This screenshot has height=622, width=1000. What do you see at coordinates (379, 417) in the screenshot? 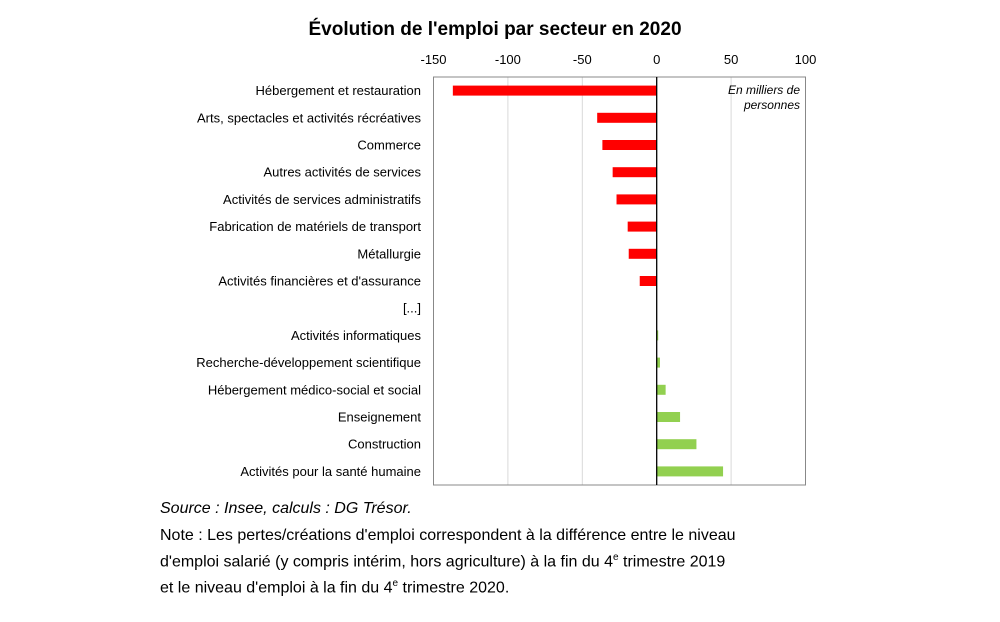
I see `category-label: Enseignement` at bounding box center [379, 417].